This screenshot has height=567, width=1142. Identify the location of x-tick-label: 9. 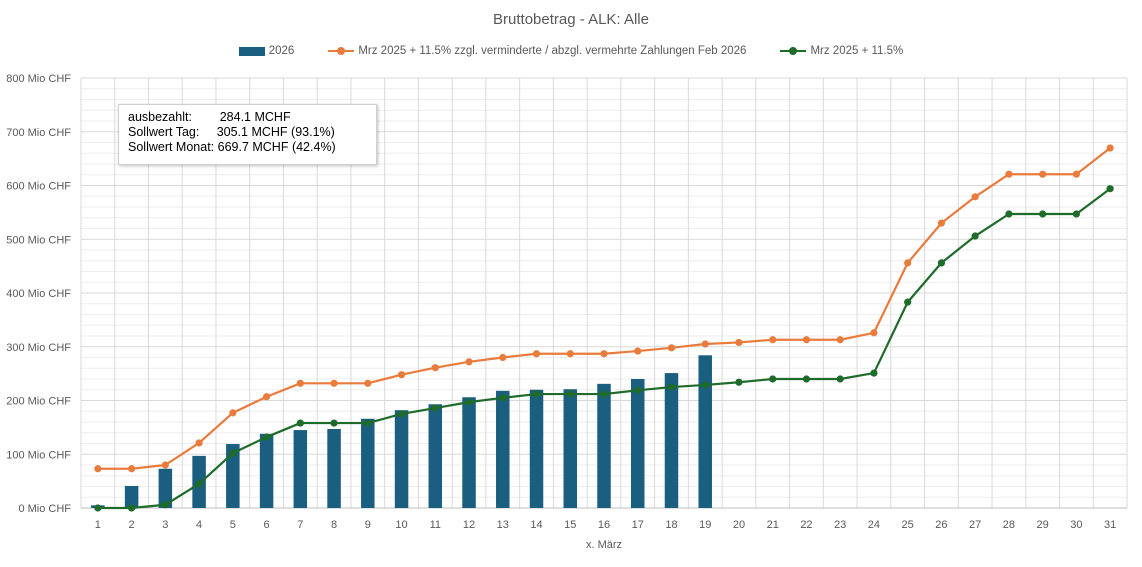
(368, 525).